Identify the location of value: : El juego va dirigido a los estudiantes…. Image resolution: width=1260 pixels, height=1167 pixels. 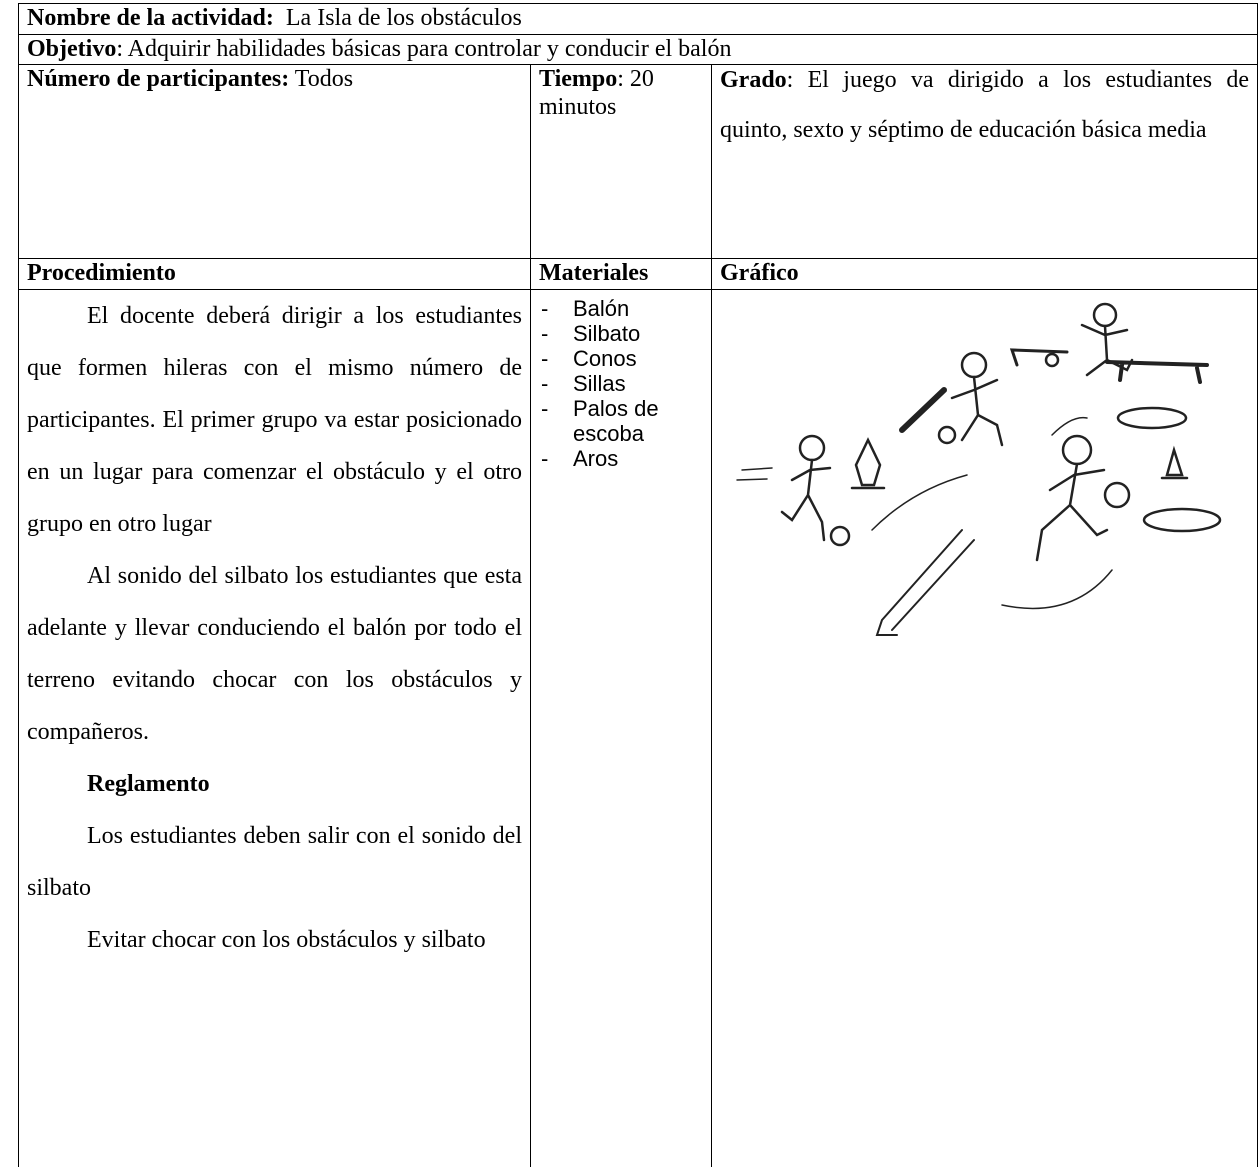
(985, 105).